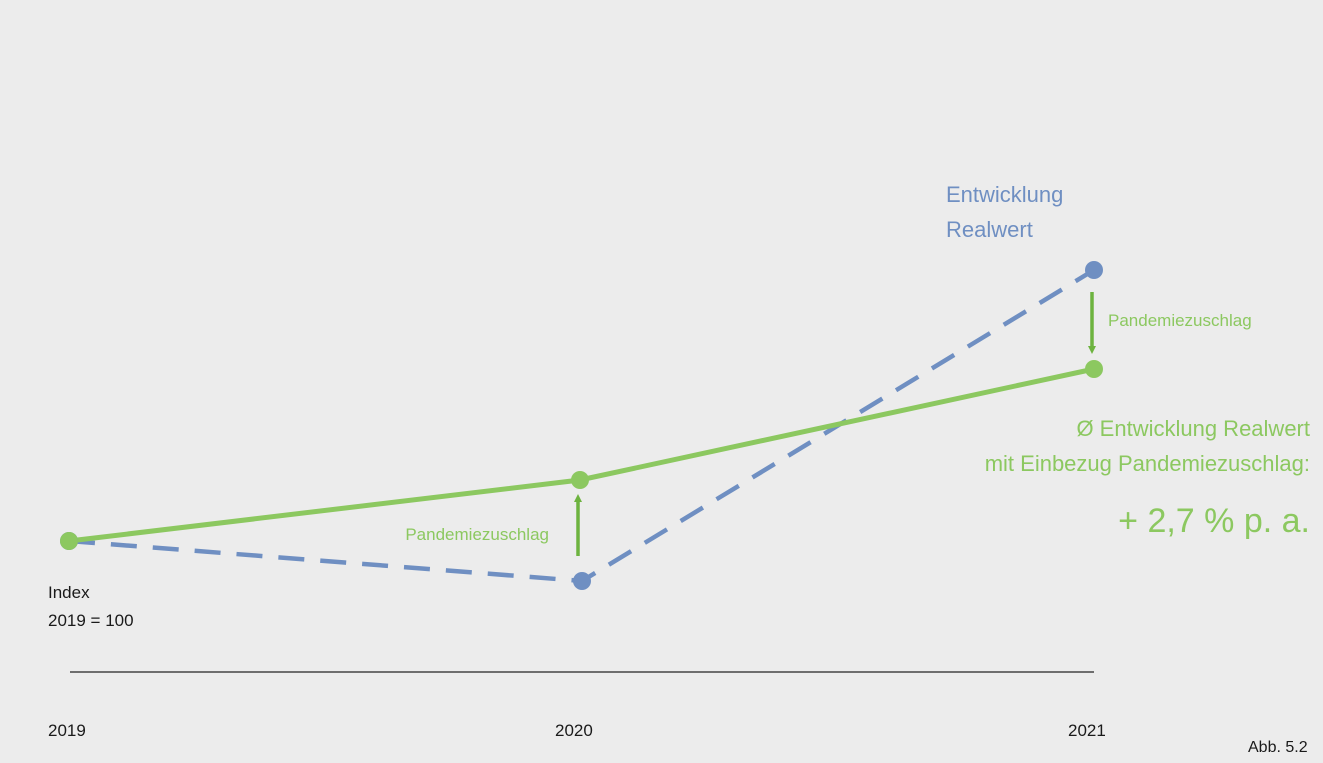 The width and height of the screenshot is (1323, 763). I want to click on x-tick-label: 2021, so click(1087, 730).